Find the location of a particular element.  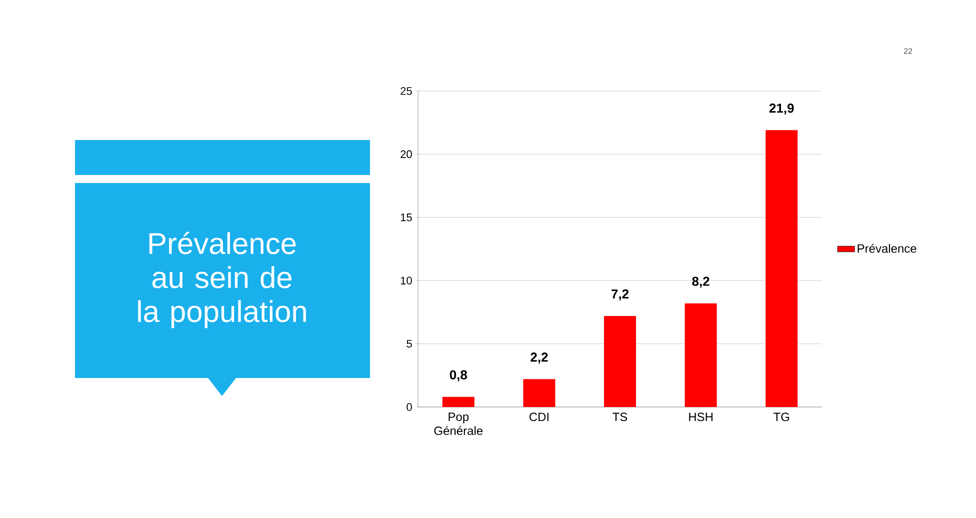

y-tick-label: 15 is located at coordinates (406, 218).